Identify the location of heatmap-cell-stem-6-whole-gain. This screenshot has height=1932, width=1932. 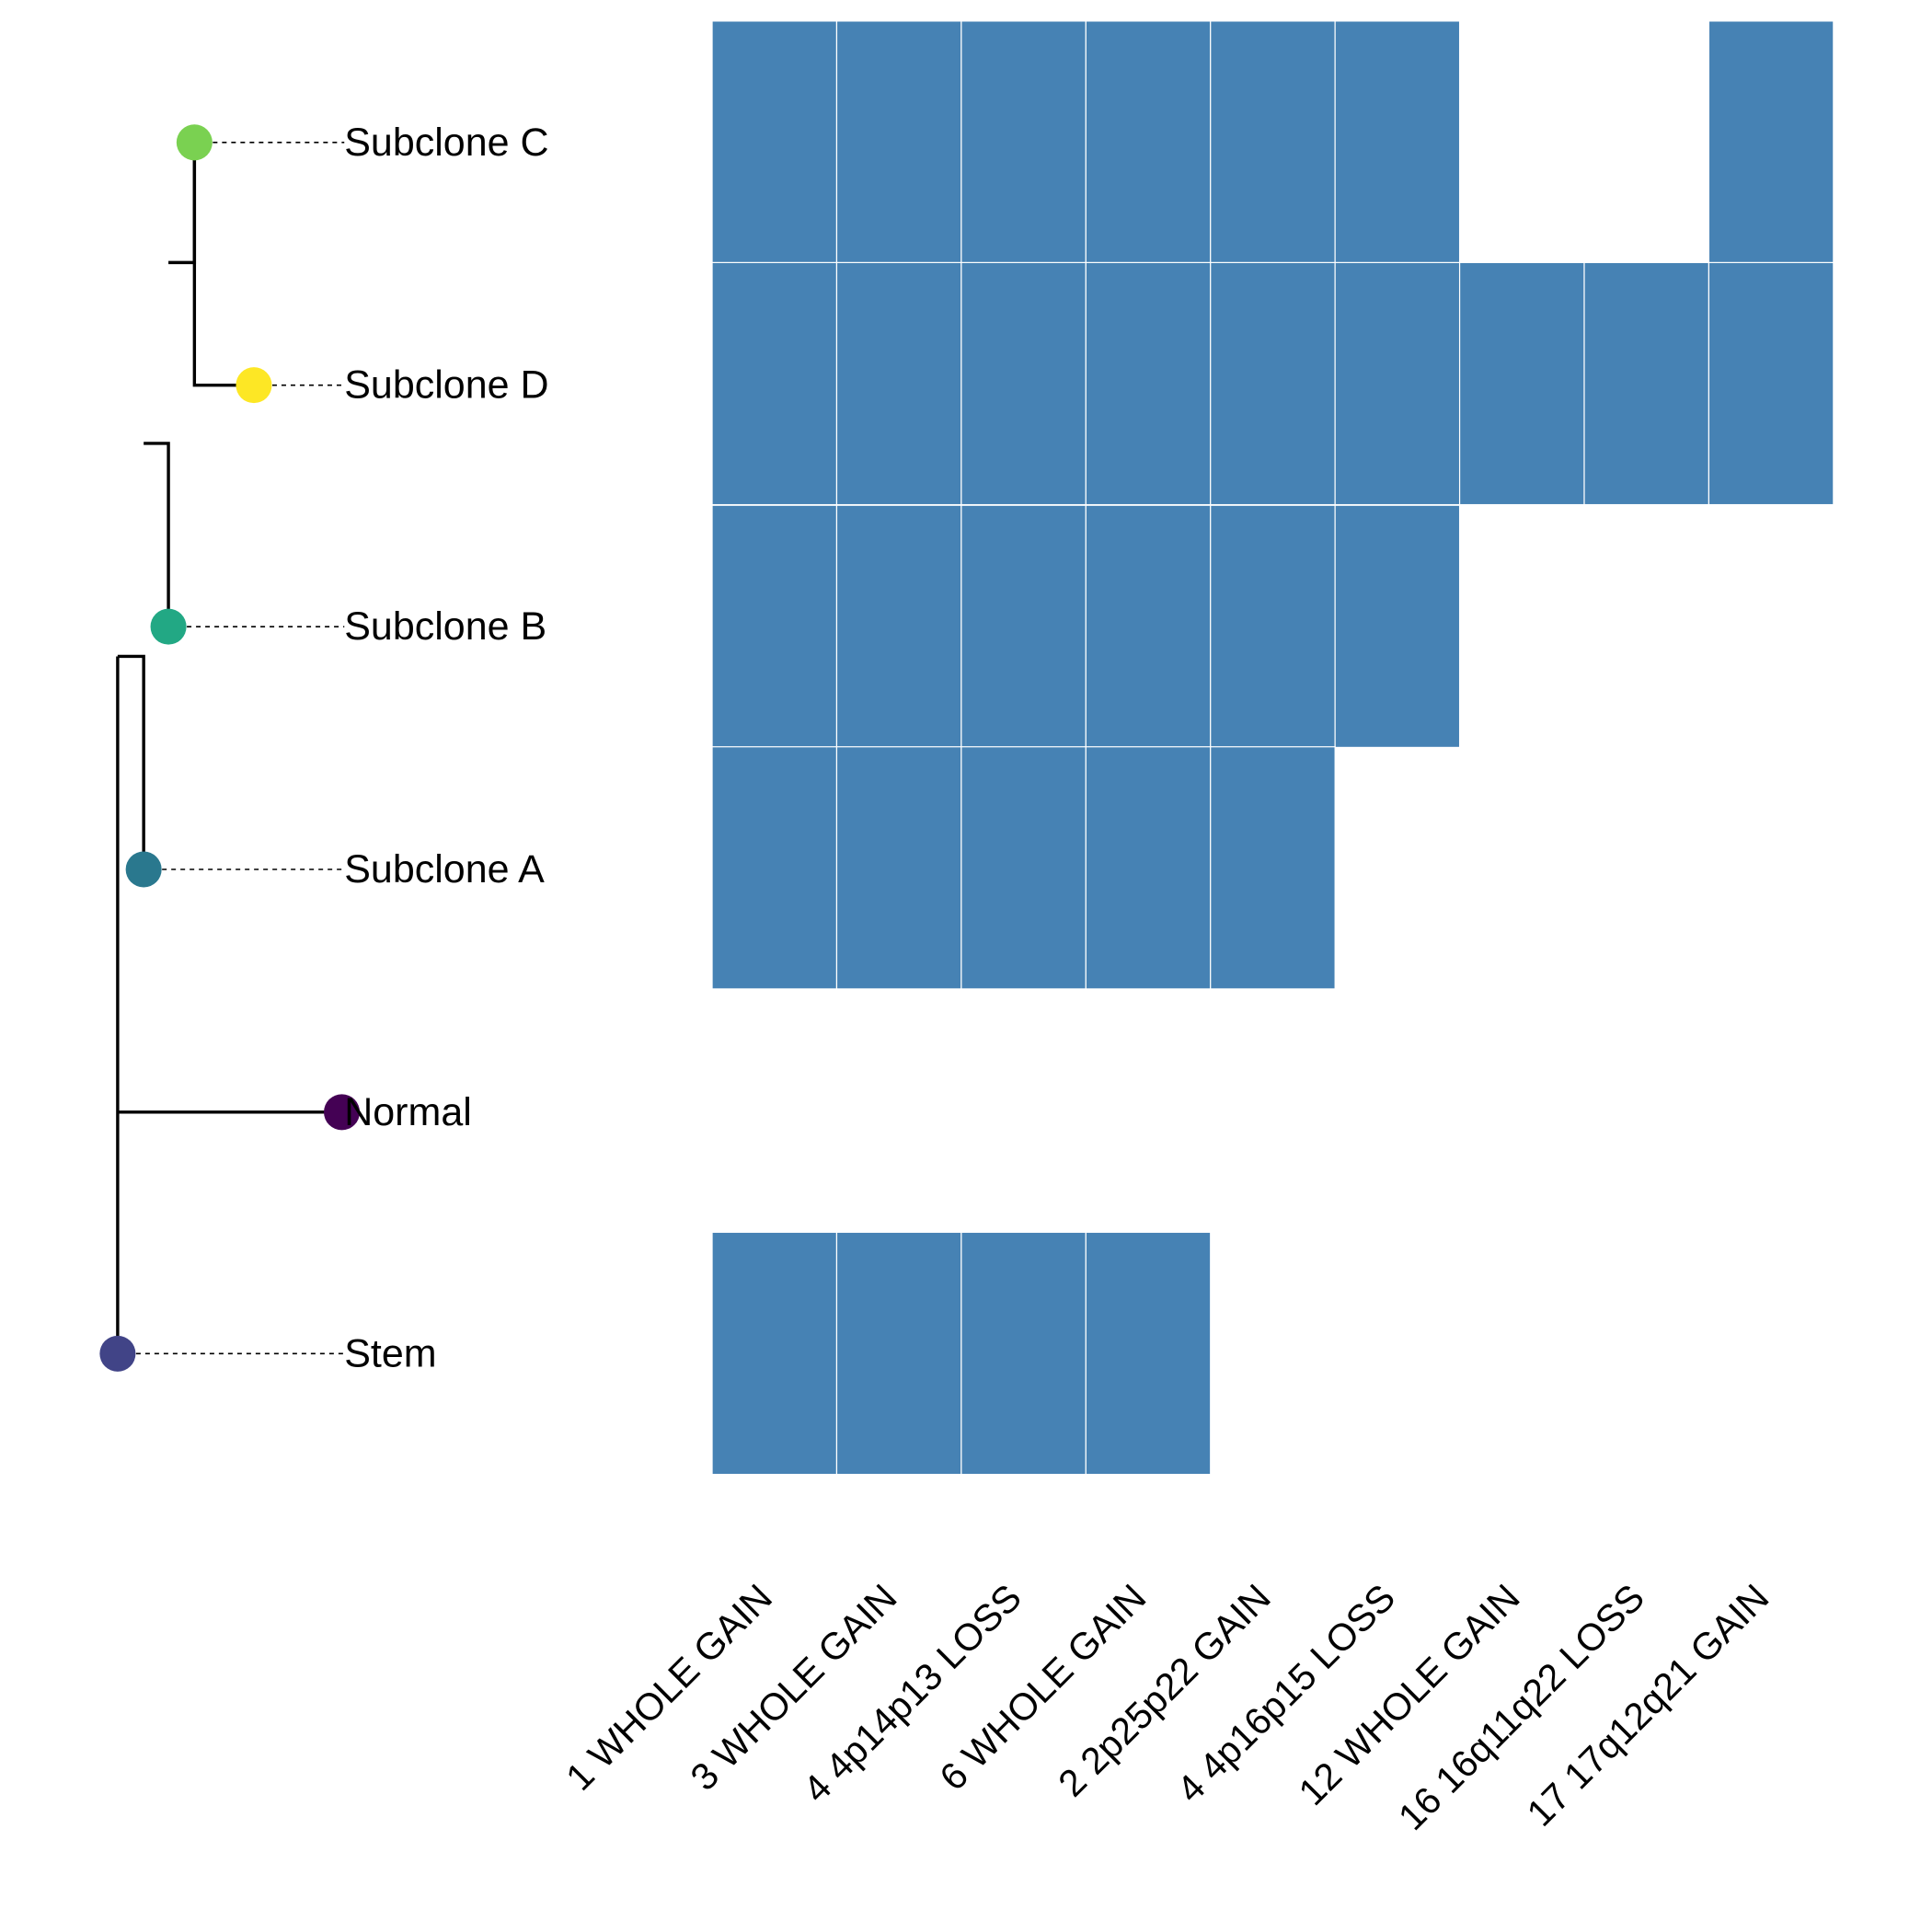
(1148, 1353).